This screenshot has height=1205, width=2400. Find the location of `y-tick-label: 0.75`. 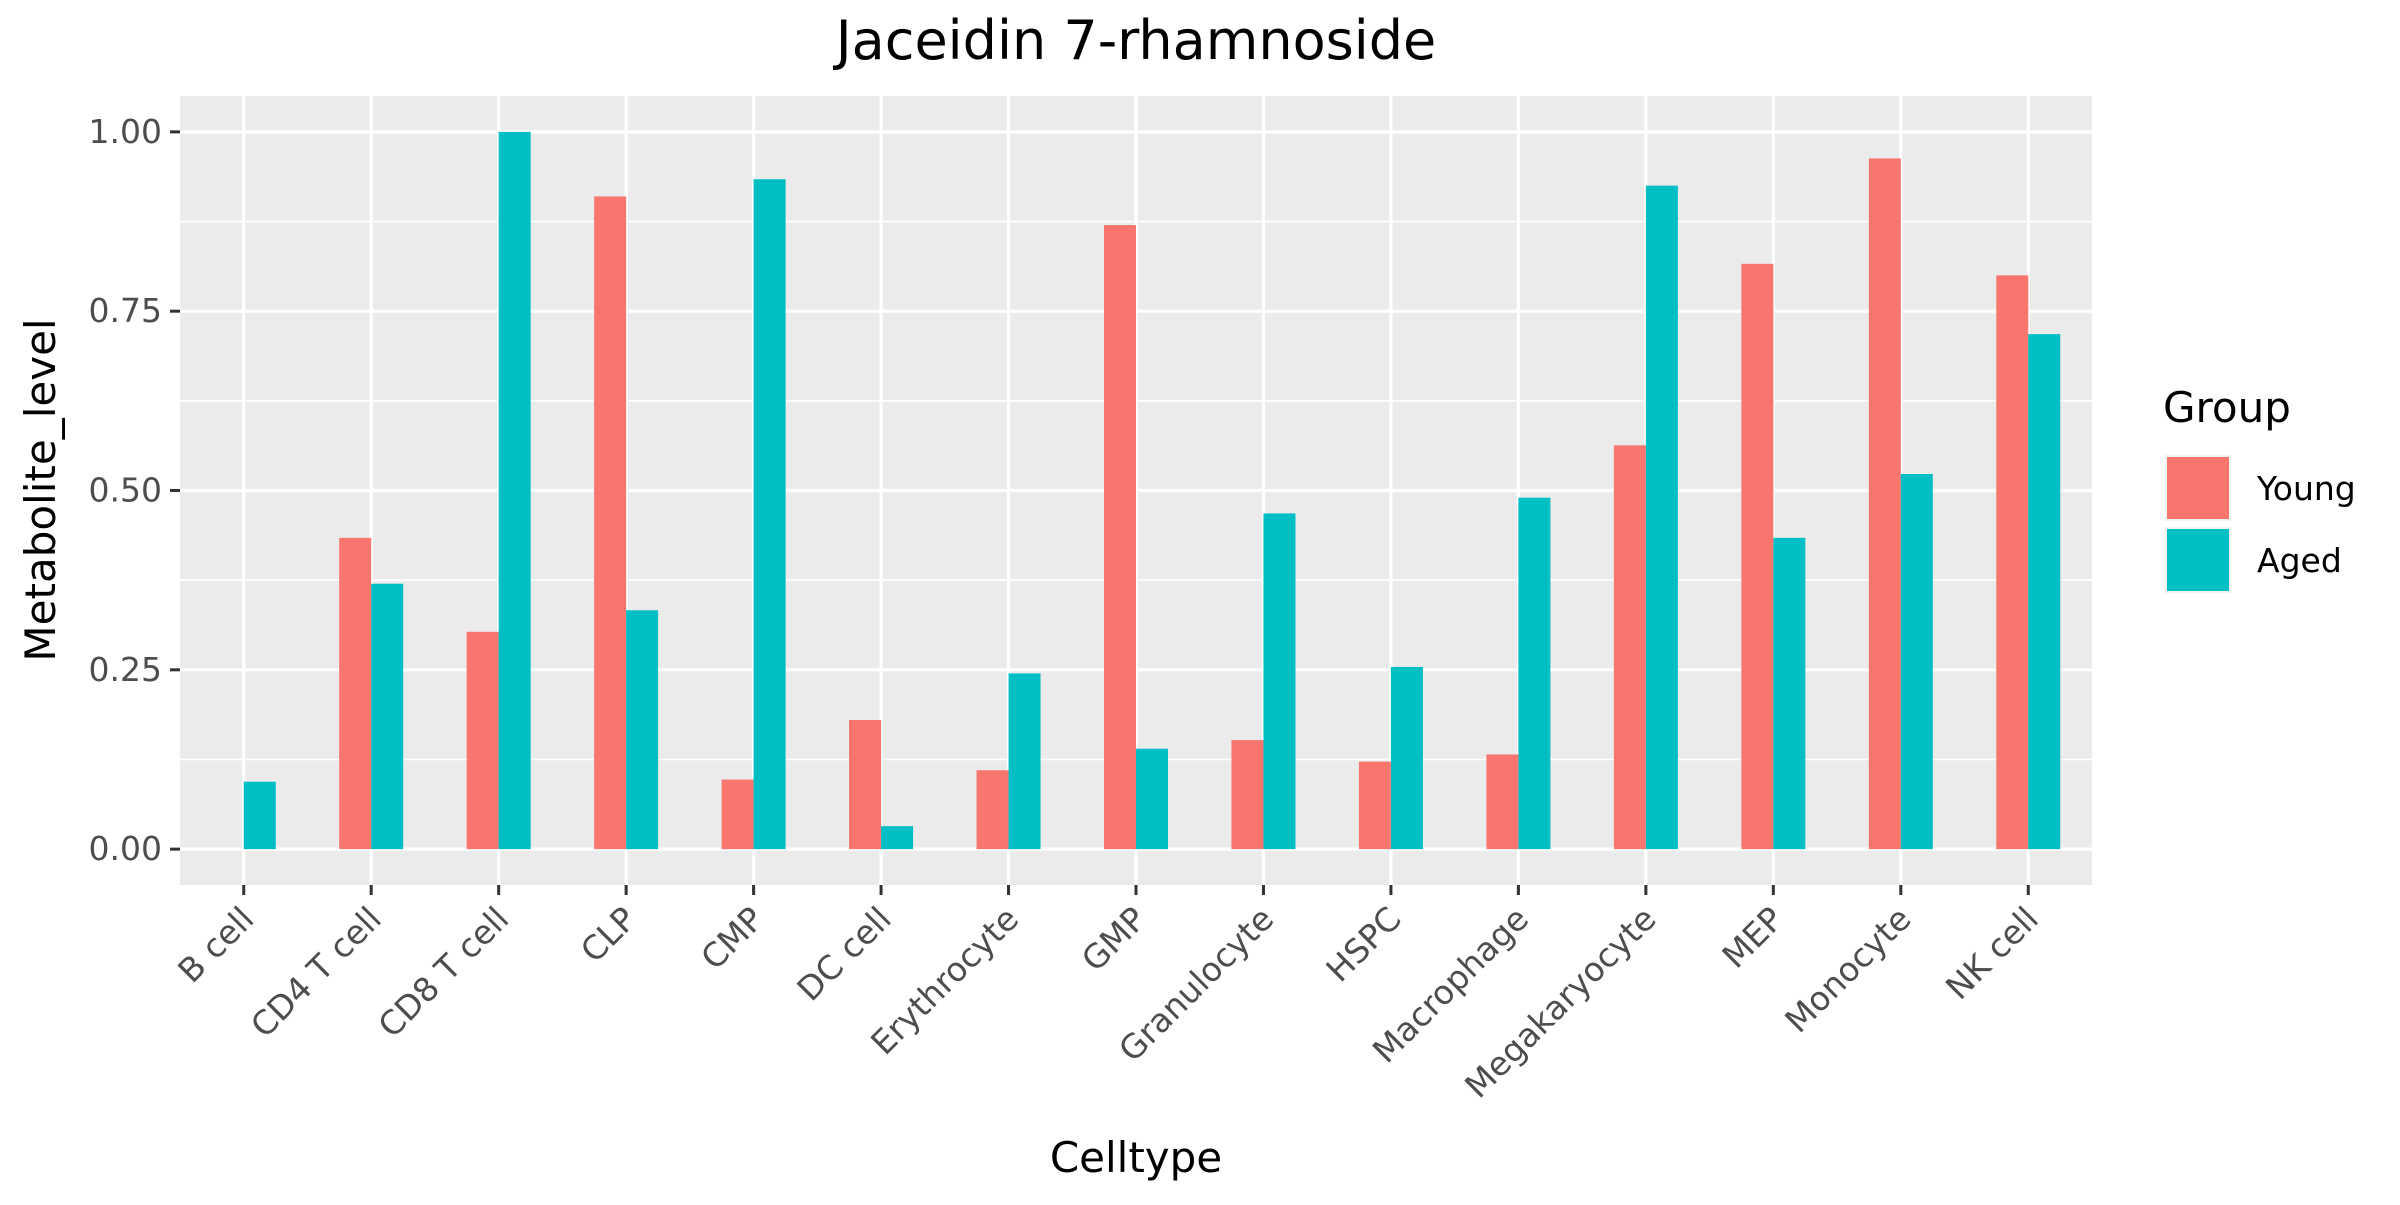

y-tick-label: 0.75 is located at coordinates (125, 310).